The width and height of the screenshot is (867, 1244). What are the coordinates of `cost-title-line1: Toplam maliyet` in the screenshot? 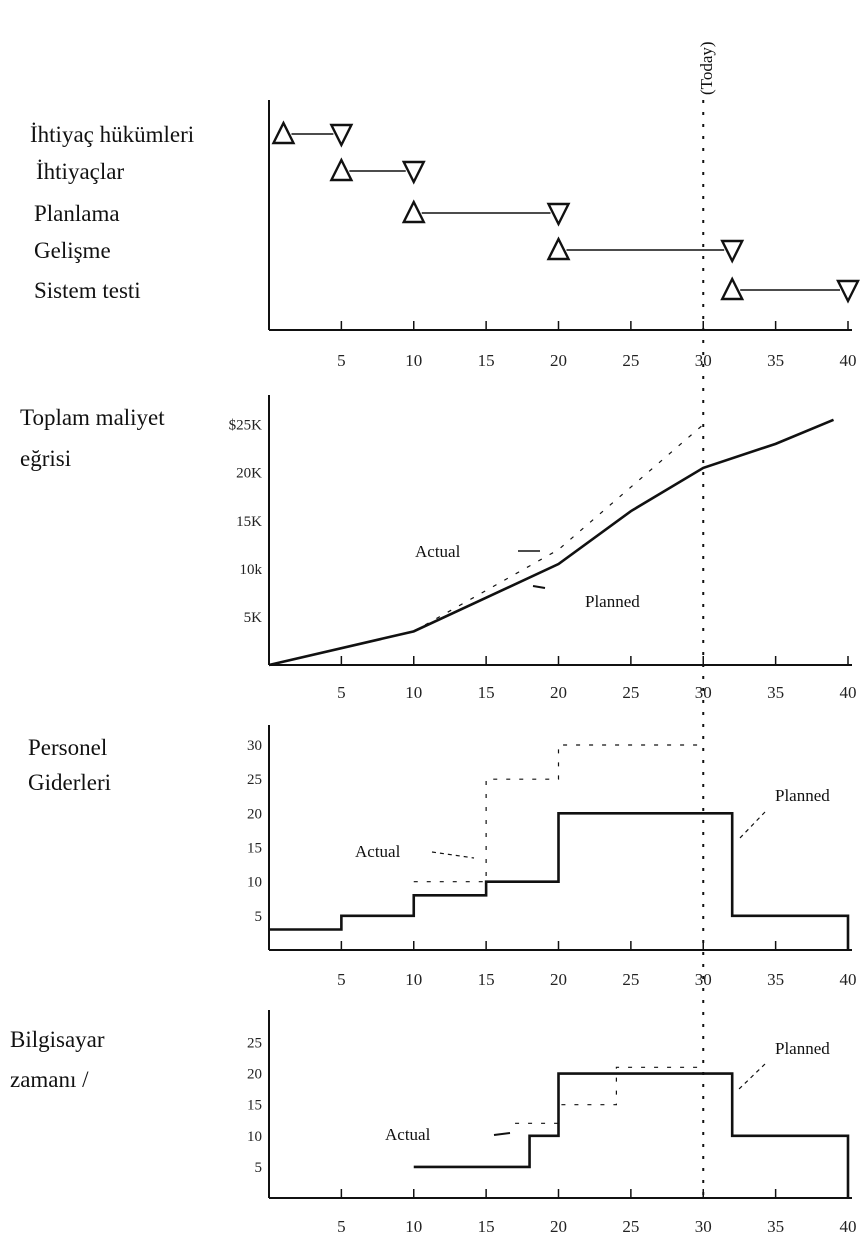 It's located at (92, 417).